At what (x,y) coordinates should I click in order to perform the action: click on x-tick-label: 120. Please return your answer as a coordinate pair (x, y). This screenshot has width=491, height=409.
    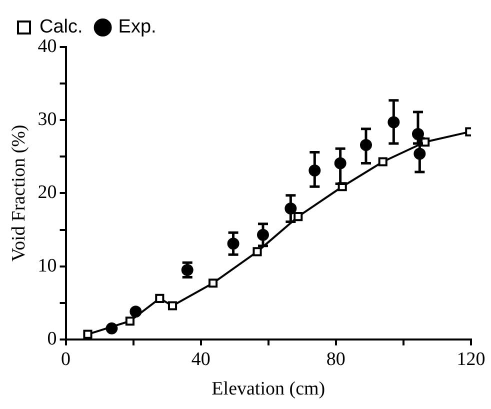
    Looking at the image, I should click on (471, 359).